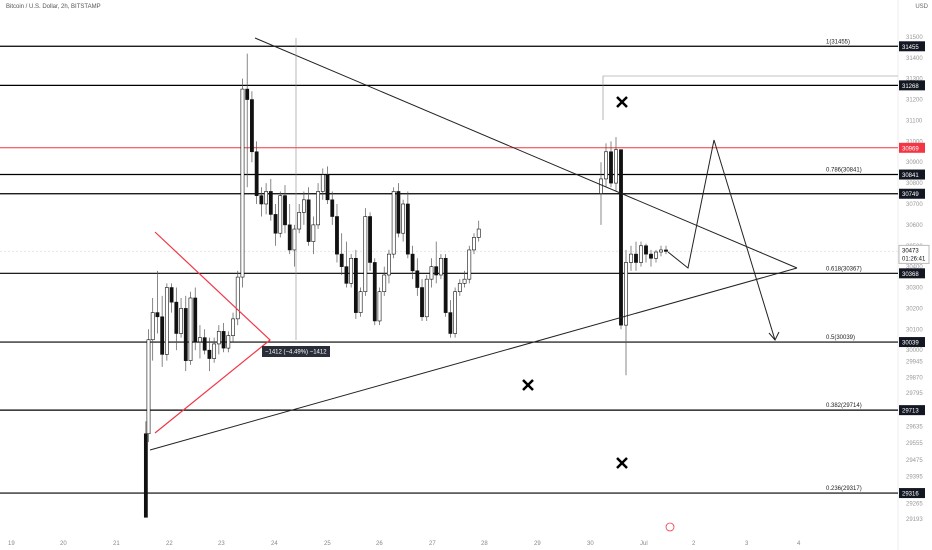  Describe the element at coordinates (914, 427) in the screenshot. I see `y-tick-label: 29635` at that location.